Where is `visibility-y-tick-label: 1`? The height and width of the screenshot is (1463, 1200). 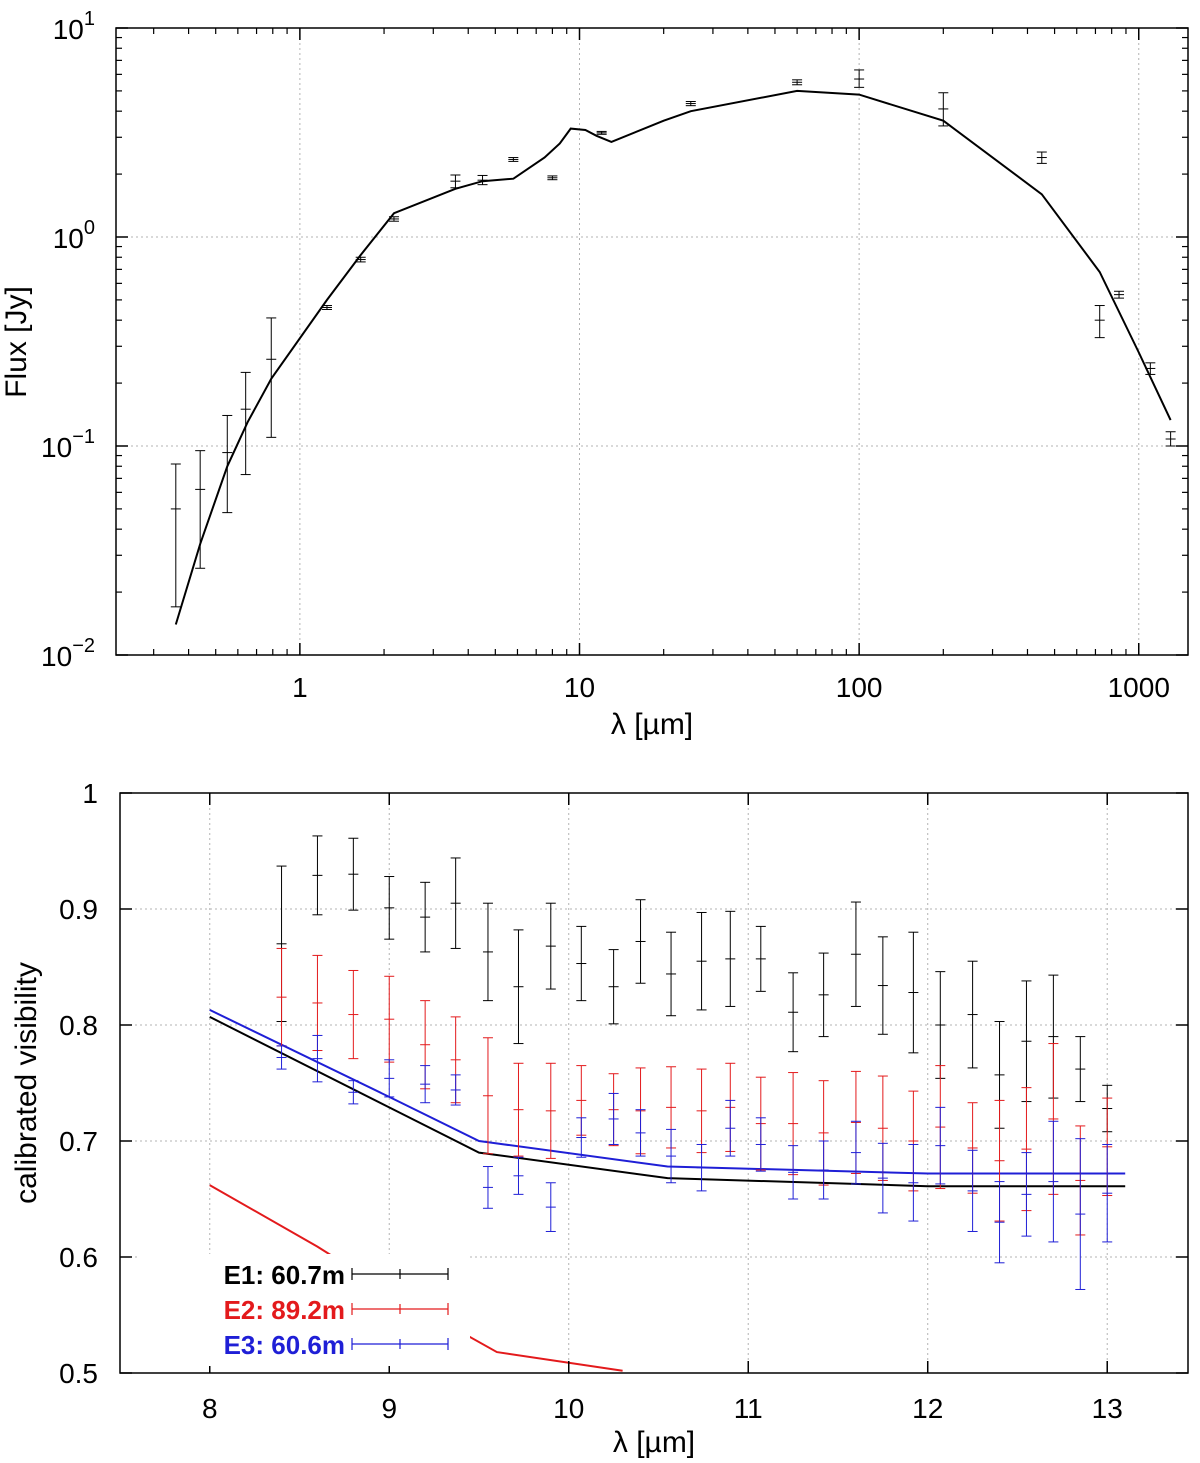 visibility-y-tick-label: 1 is located at coordinates (90, 793).